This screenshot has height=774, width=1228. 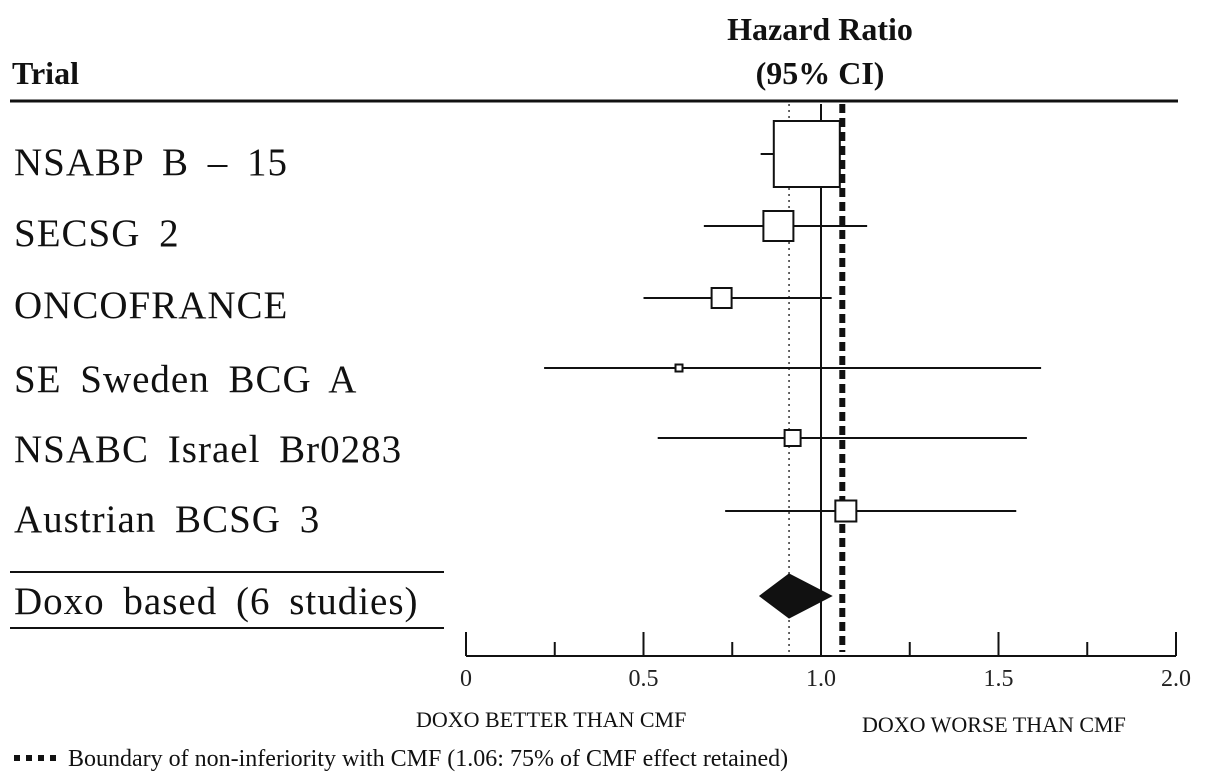 What do you see at coordinates (97, 233) in the screenshot?
I see `study-label: SECSG 2` at bounding box center [97, 233].